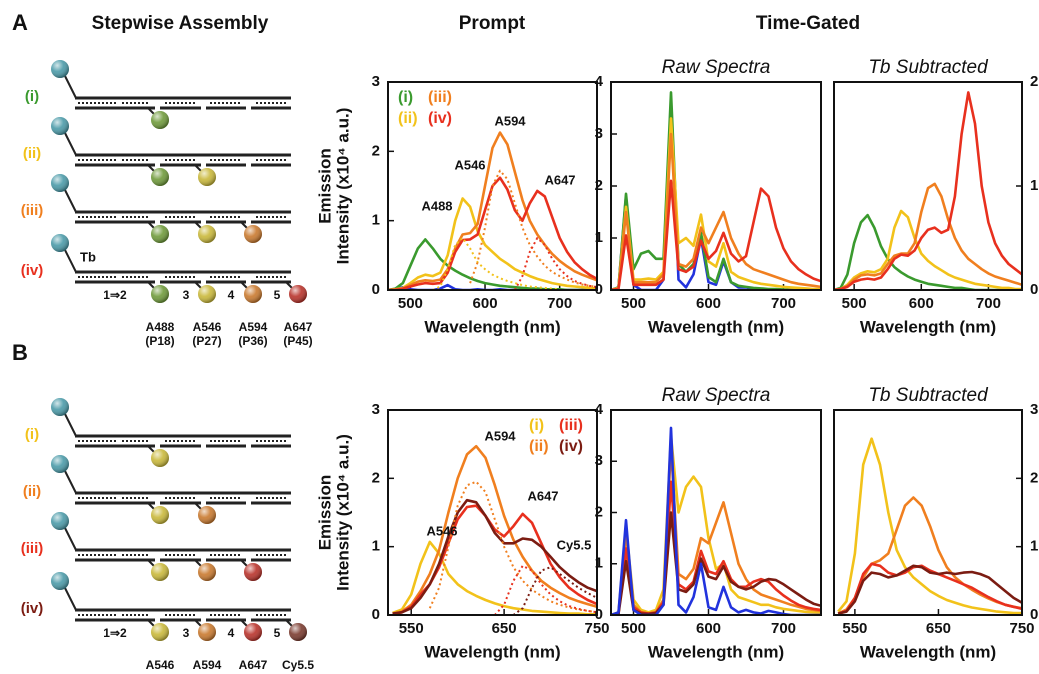 This screenshot has height=674, width=1039. What do you see at coordinates (596, 628) in the screenshot?
I see `x-tick-label: 750` at bounding box center [596, 628].